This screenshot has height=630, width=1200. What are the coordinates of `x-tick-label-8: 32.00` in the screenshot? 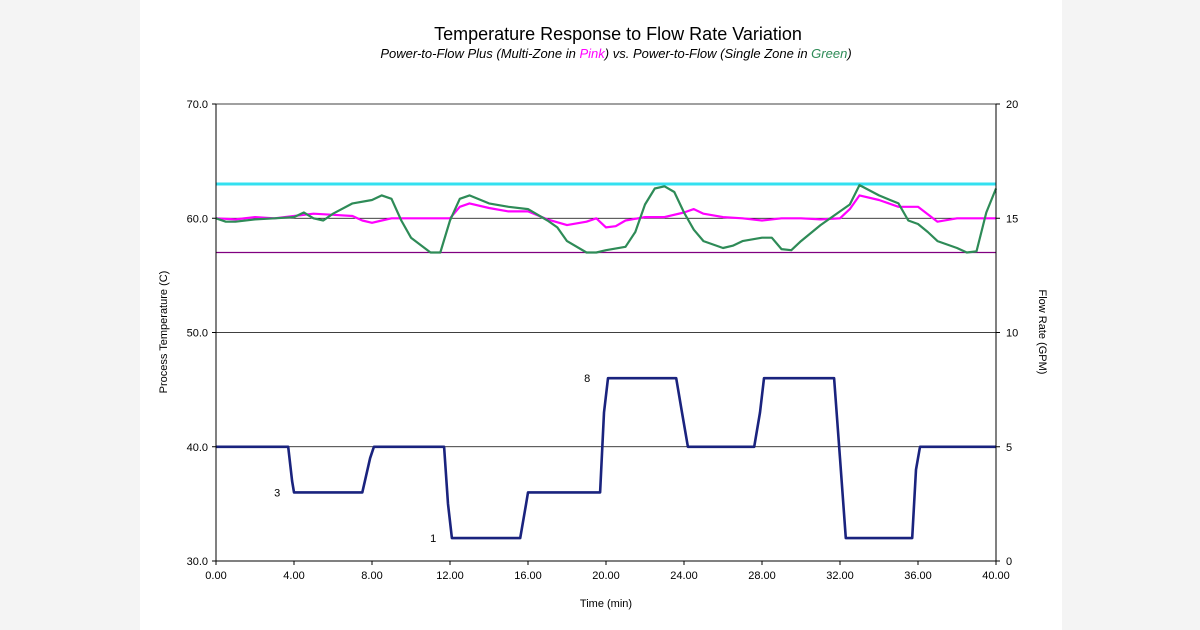 It's located at (840, 576).